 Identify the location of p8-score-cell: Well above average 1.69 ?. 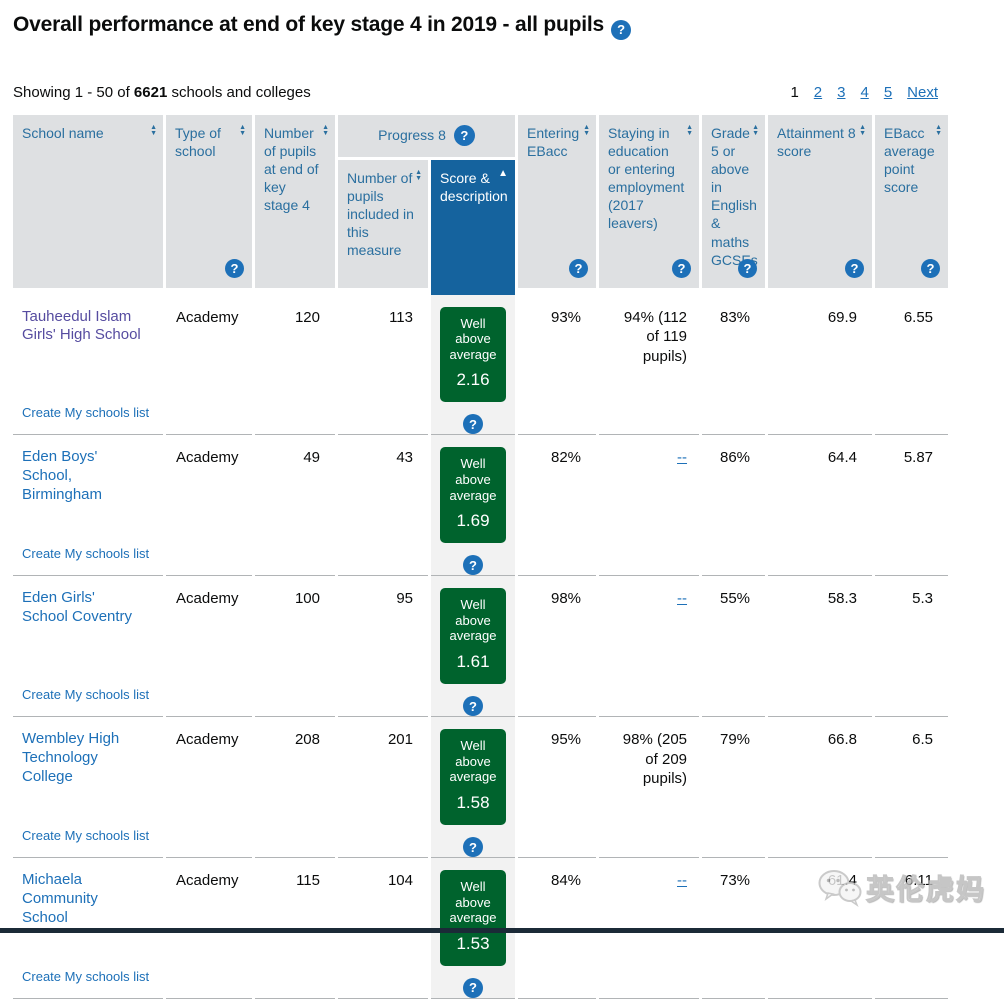
(473, 506).